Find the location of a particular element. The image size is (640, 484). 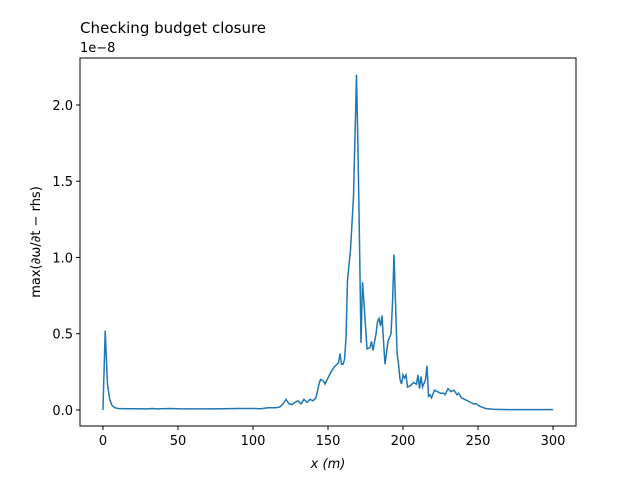

x-tick-label: 0 is located at coordinates (103, 441).